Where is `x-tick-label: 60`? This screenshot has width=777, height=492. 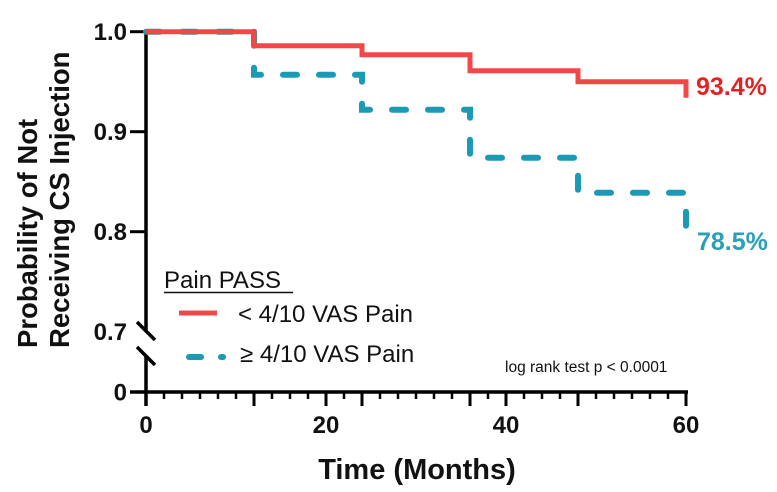
x-tick-label: 60 is located at coordinates (686, 425).